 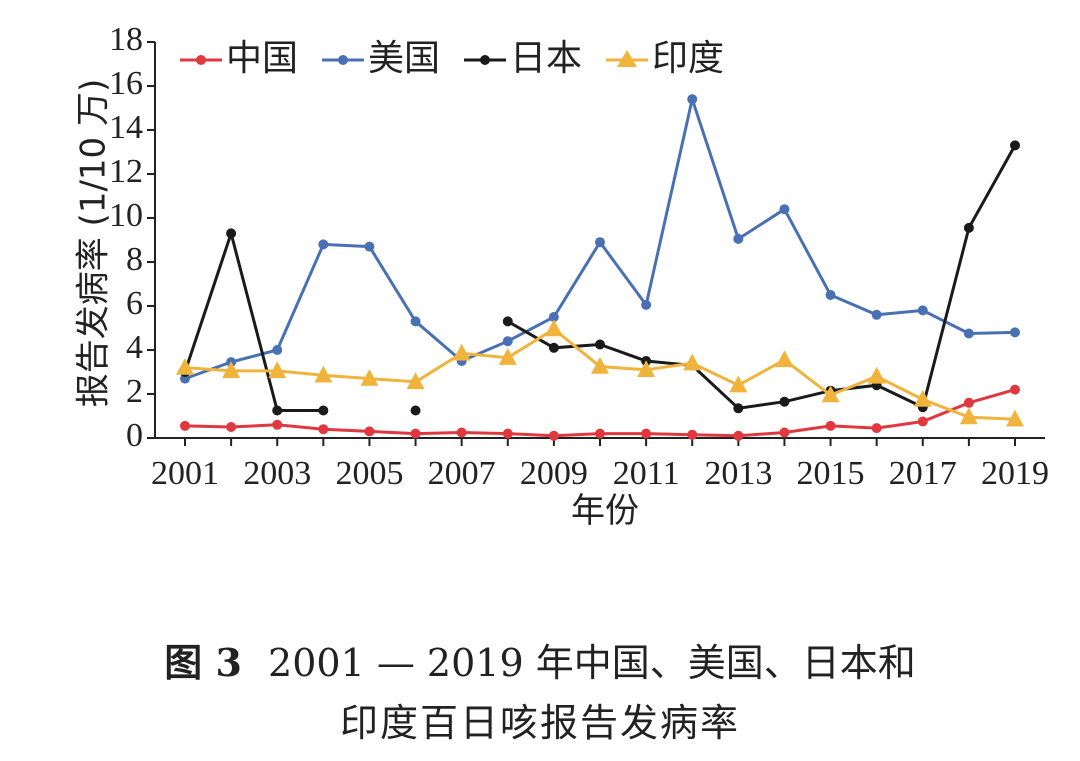 What do you see at coordinates (546, 58) in the screenshot?
I see `legend-label: 日本` at bounding box center [546, 58].